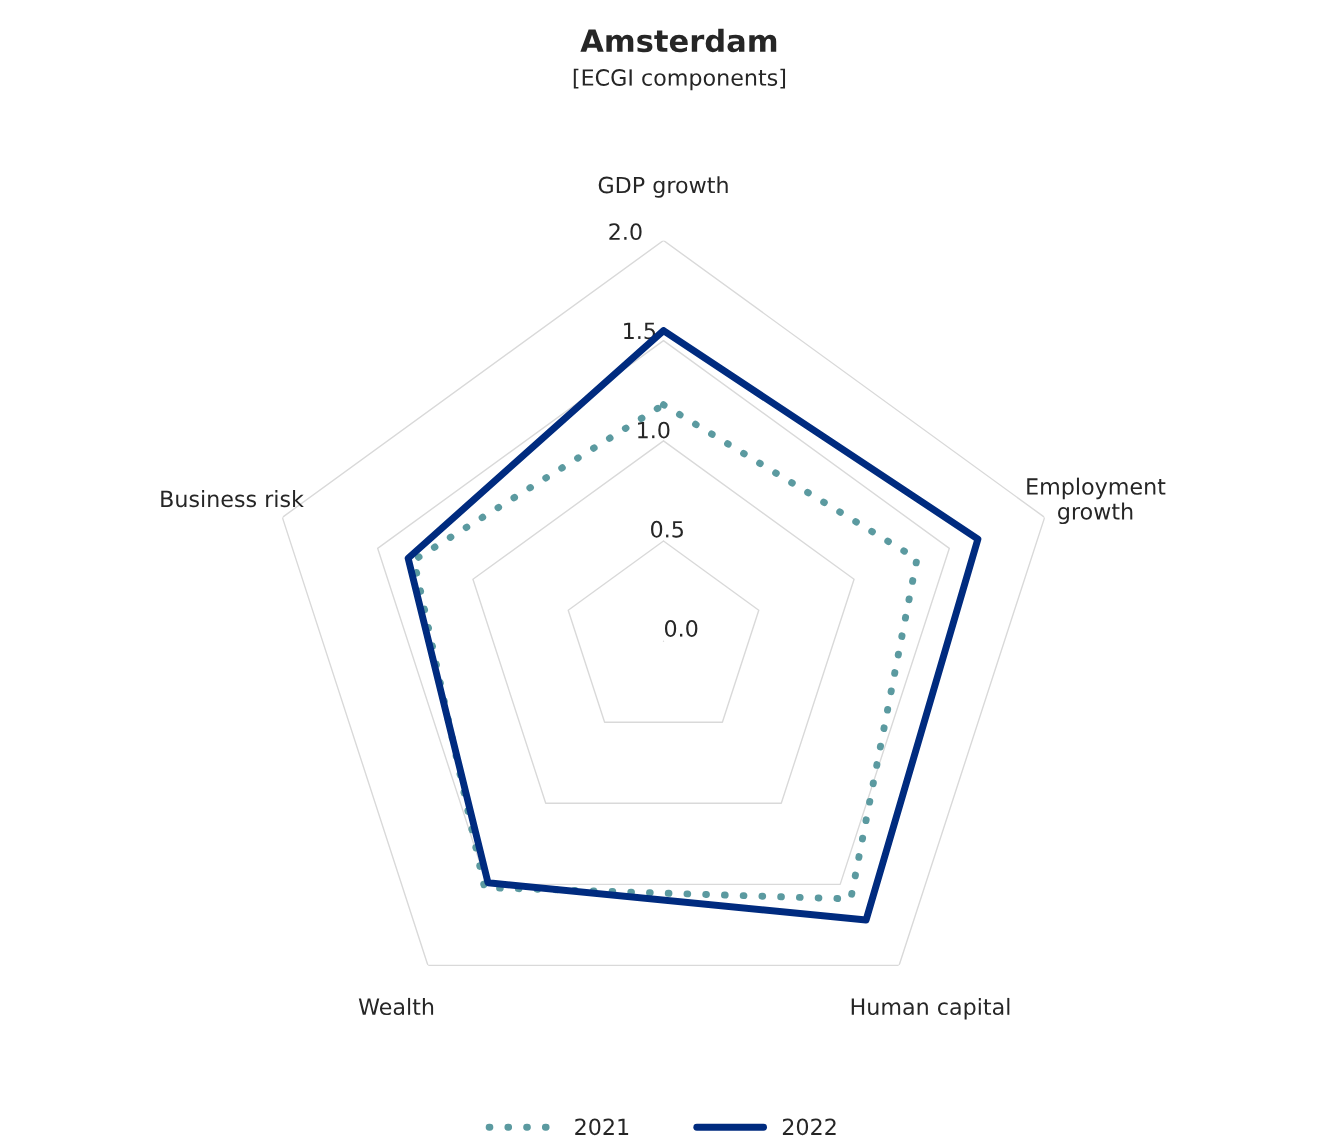  I want to click on spoke-label: Employment growth, so click(1096, 501).